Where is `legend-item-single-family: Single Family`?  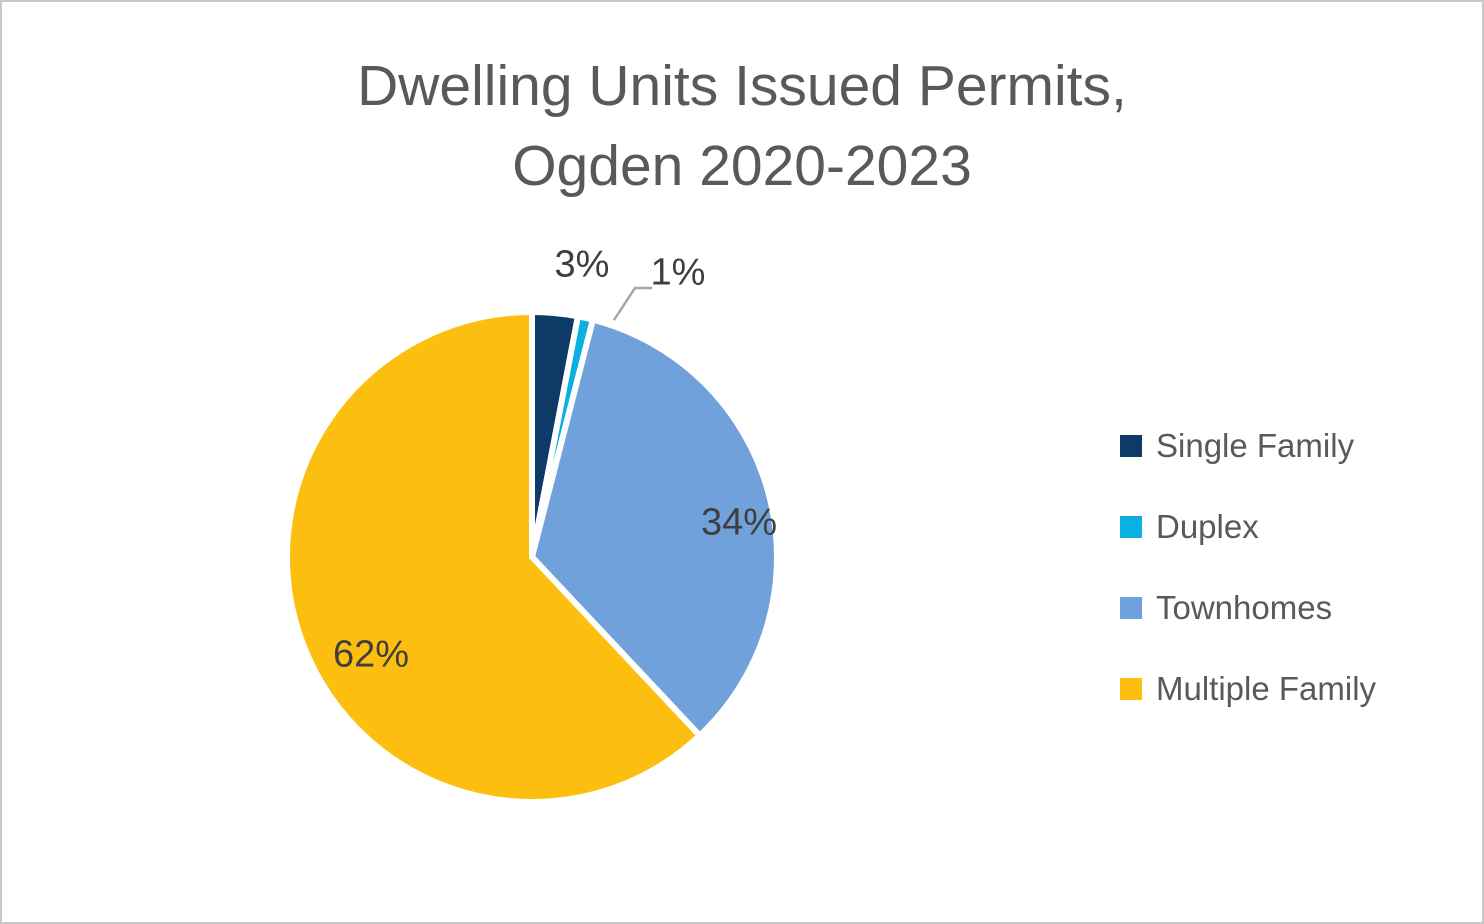
legend-item-single-family: Single Family is located at coordinates (1248, 446).